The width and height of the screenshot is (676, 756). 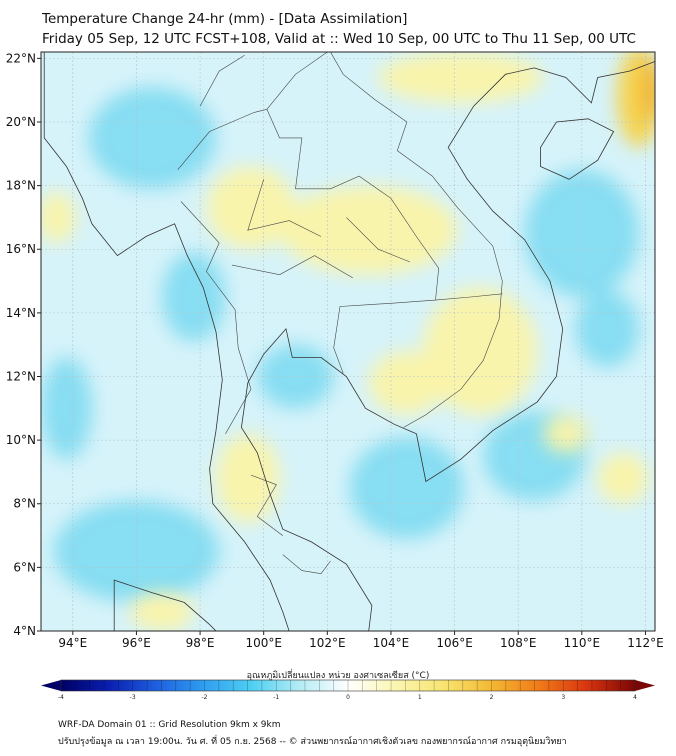 What do you see at coordinates (21, 249) in the screenshot?
I see `lat-tick-label: 16°N` at bounding box center [21, 249].